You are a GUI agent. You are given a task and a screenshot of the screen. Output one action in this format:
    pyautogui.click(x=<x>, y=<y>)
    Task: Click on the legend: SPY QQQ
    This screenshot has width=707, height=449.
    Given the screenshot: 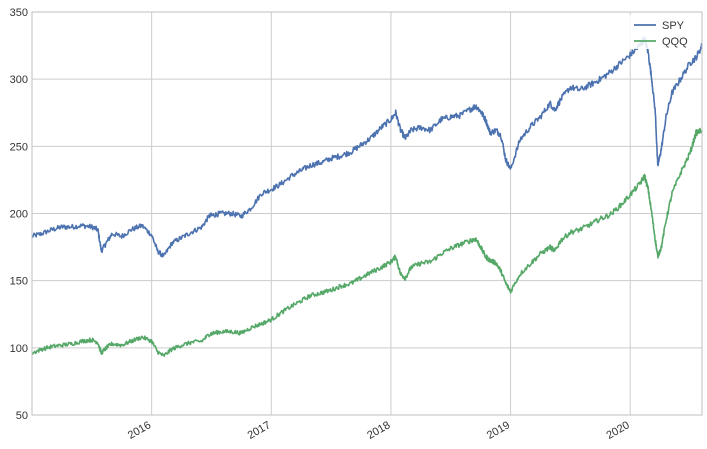 What is the action you would take?
    pyautogui.click(x=664, y=32)
    